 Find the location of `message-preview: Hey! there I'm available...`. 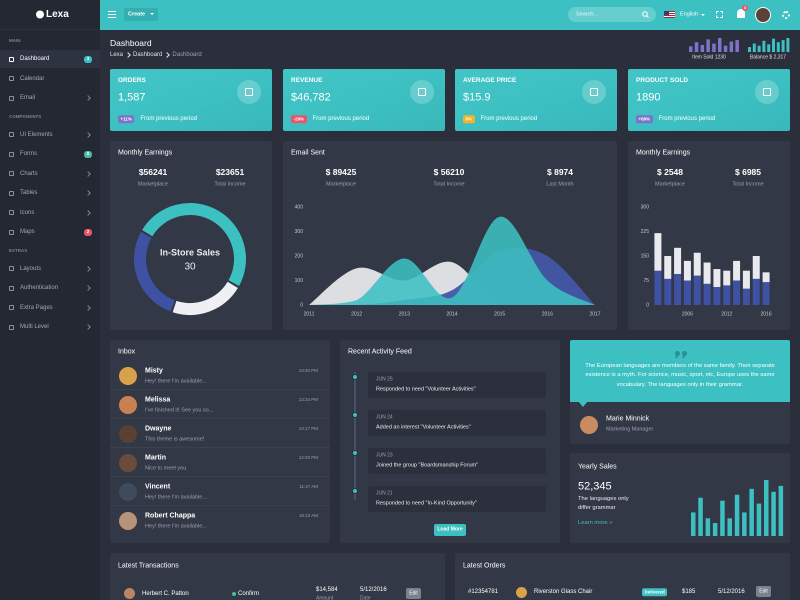

message-preview: Hey! there I'm available... is located at coordinates (176, 381).